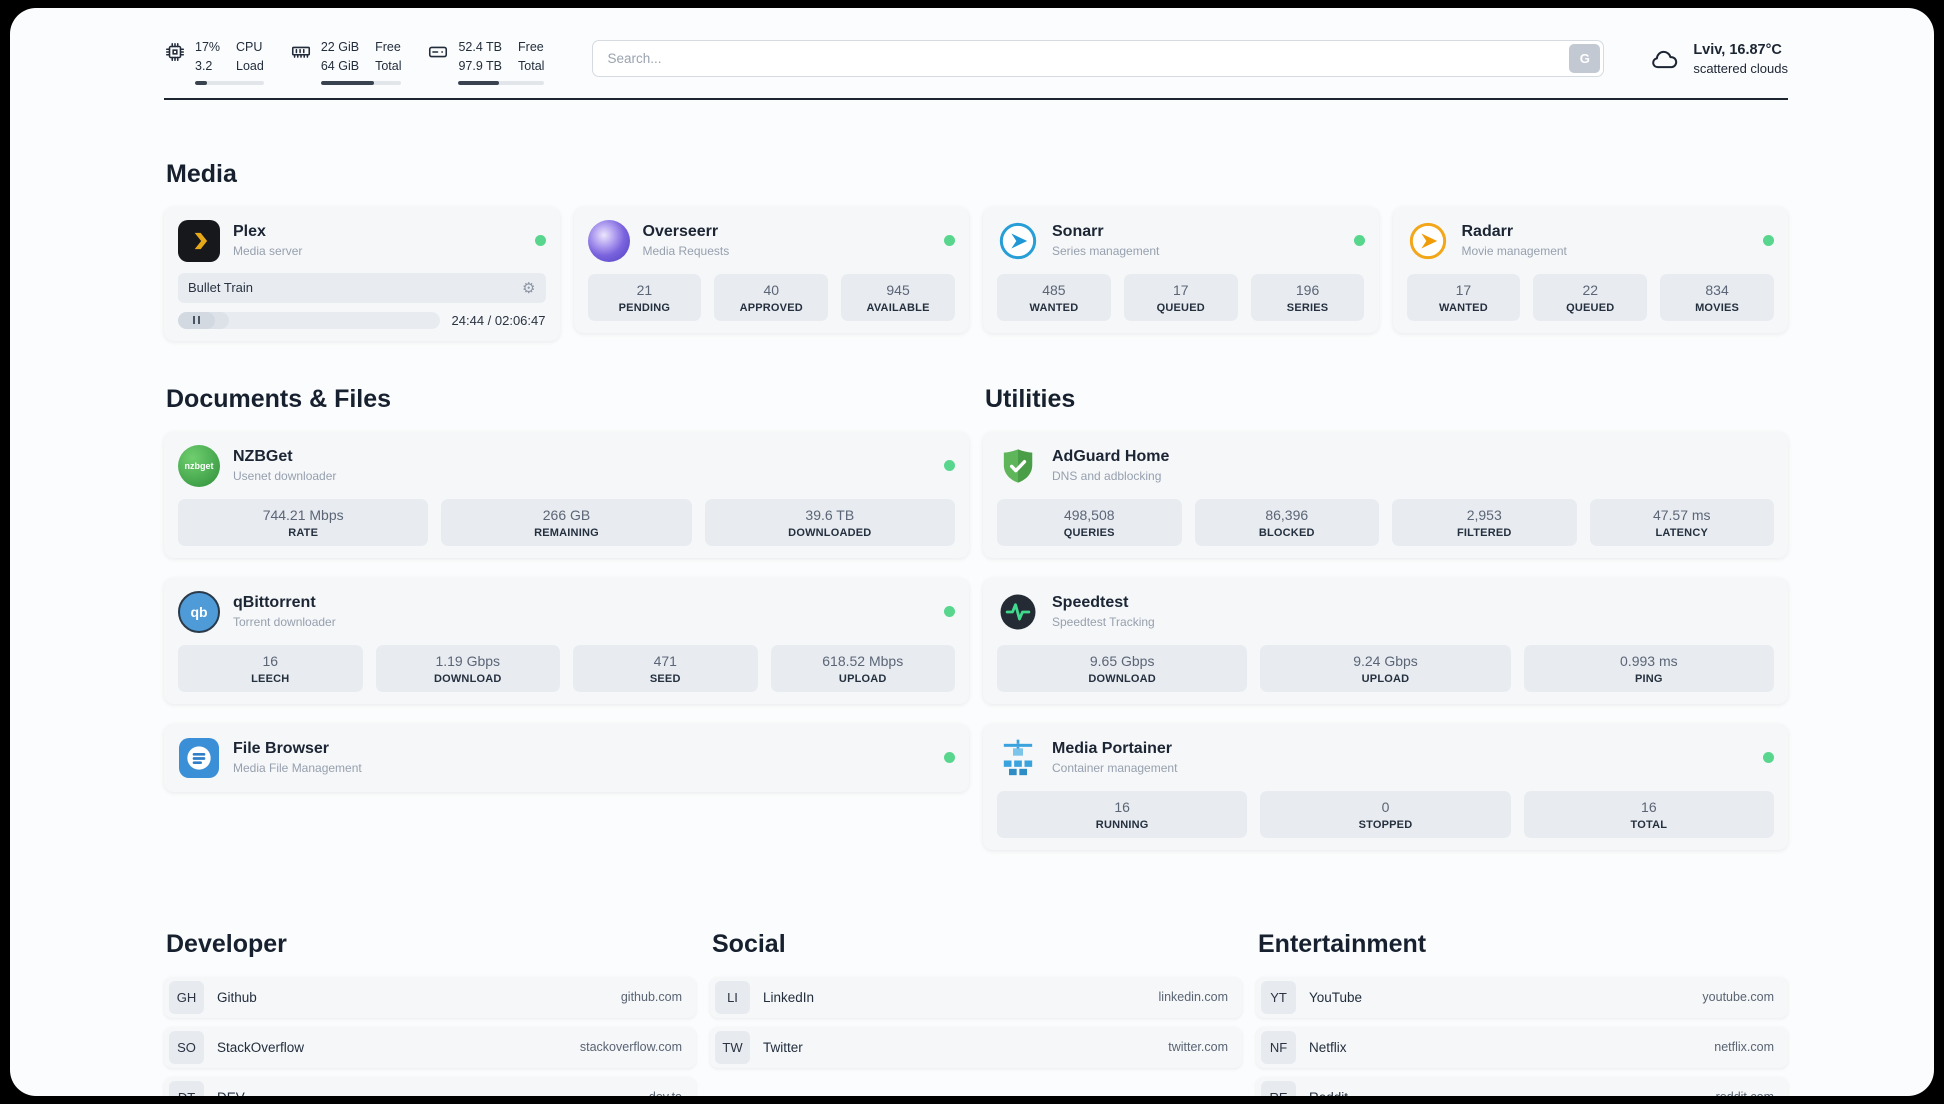 Image resolution: width=1944 pixels, height=1104 pixels. What do you see at coordinates (1286, 522) in the screenshot?
I see `stat-tile: 86,396 BLOCKED` at bounding box center [1286, 522].